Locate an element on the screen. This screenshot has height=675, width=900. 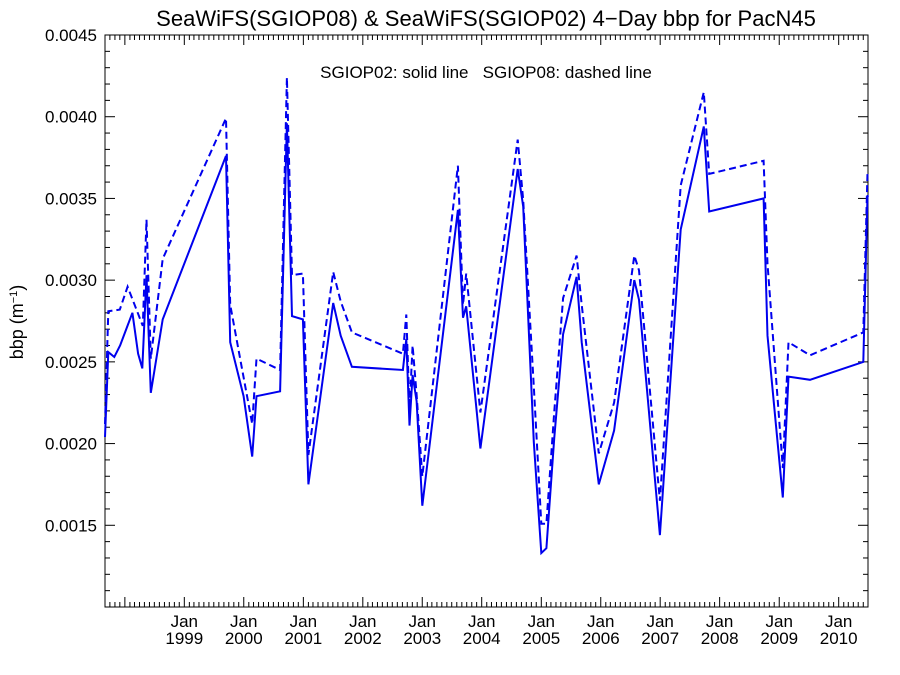
x-tick-year-label: 1999 is located at coordinates (184, 638).